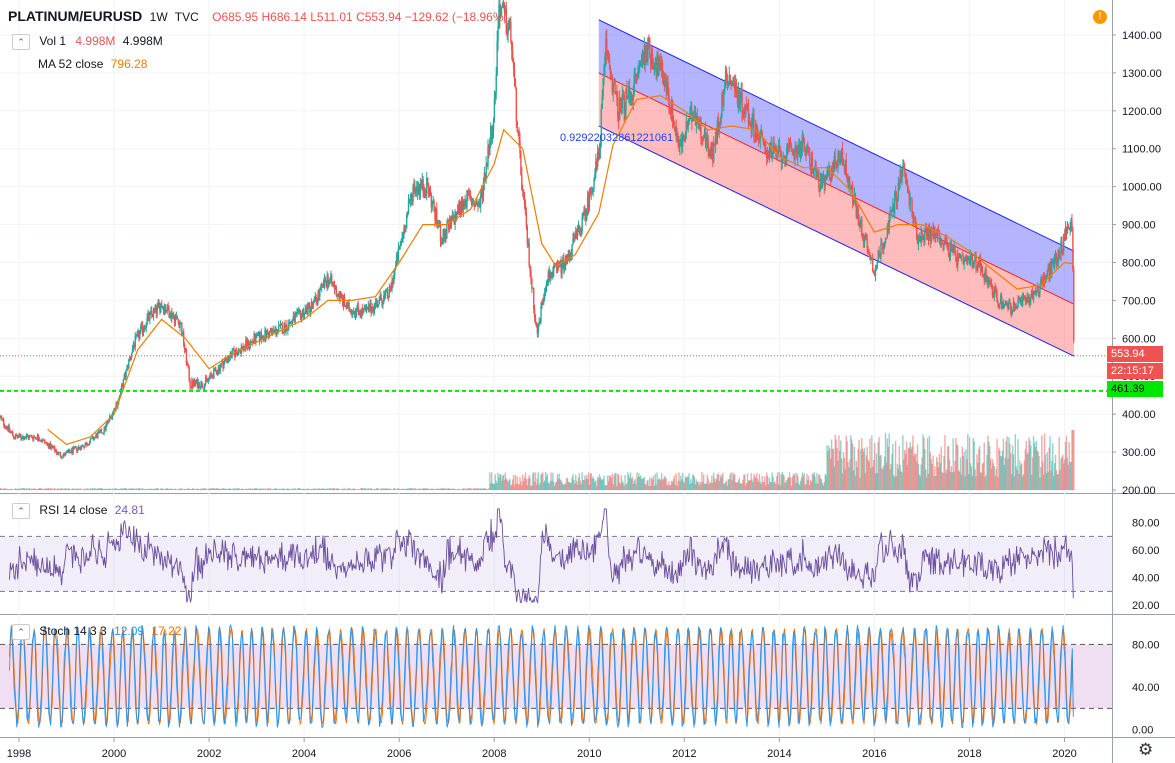 This screenshot has width=1175, height=763. What do you see at coordinates (53, 41) in the screenshot?
I see `volume-name: Vol 1` at bounding box center [53, 41].